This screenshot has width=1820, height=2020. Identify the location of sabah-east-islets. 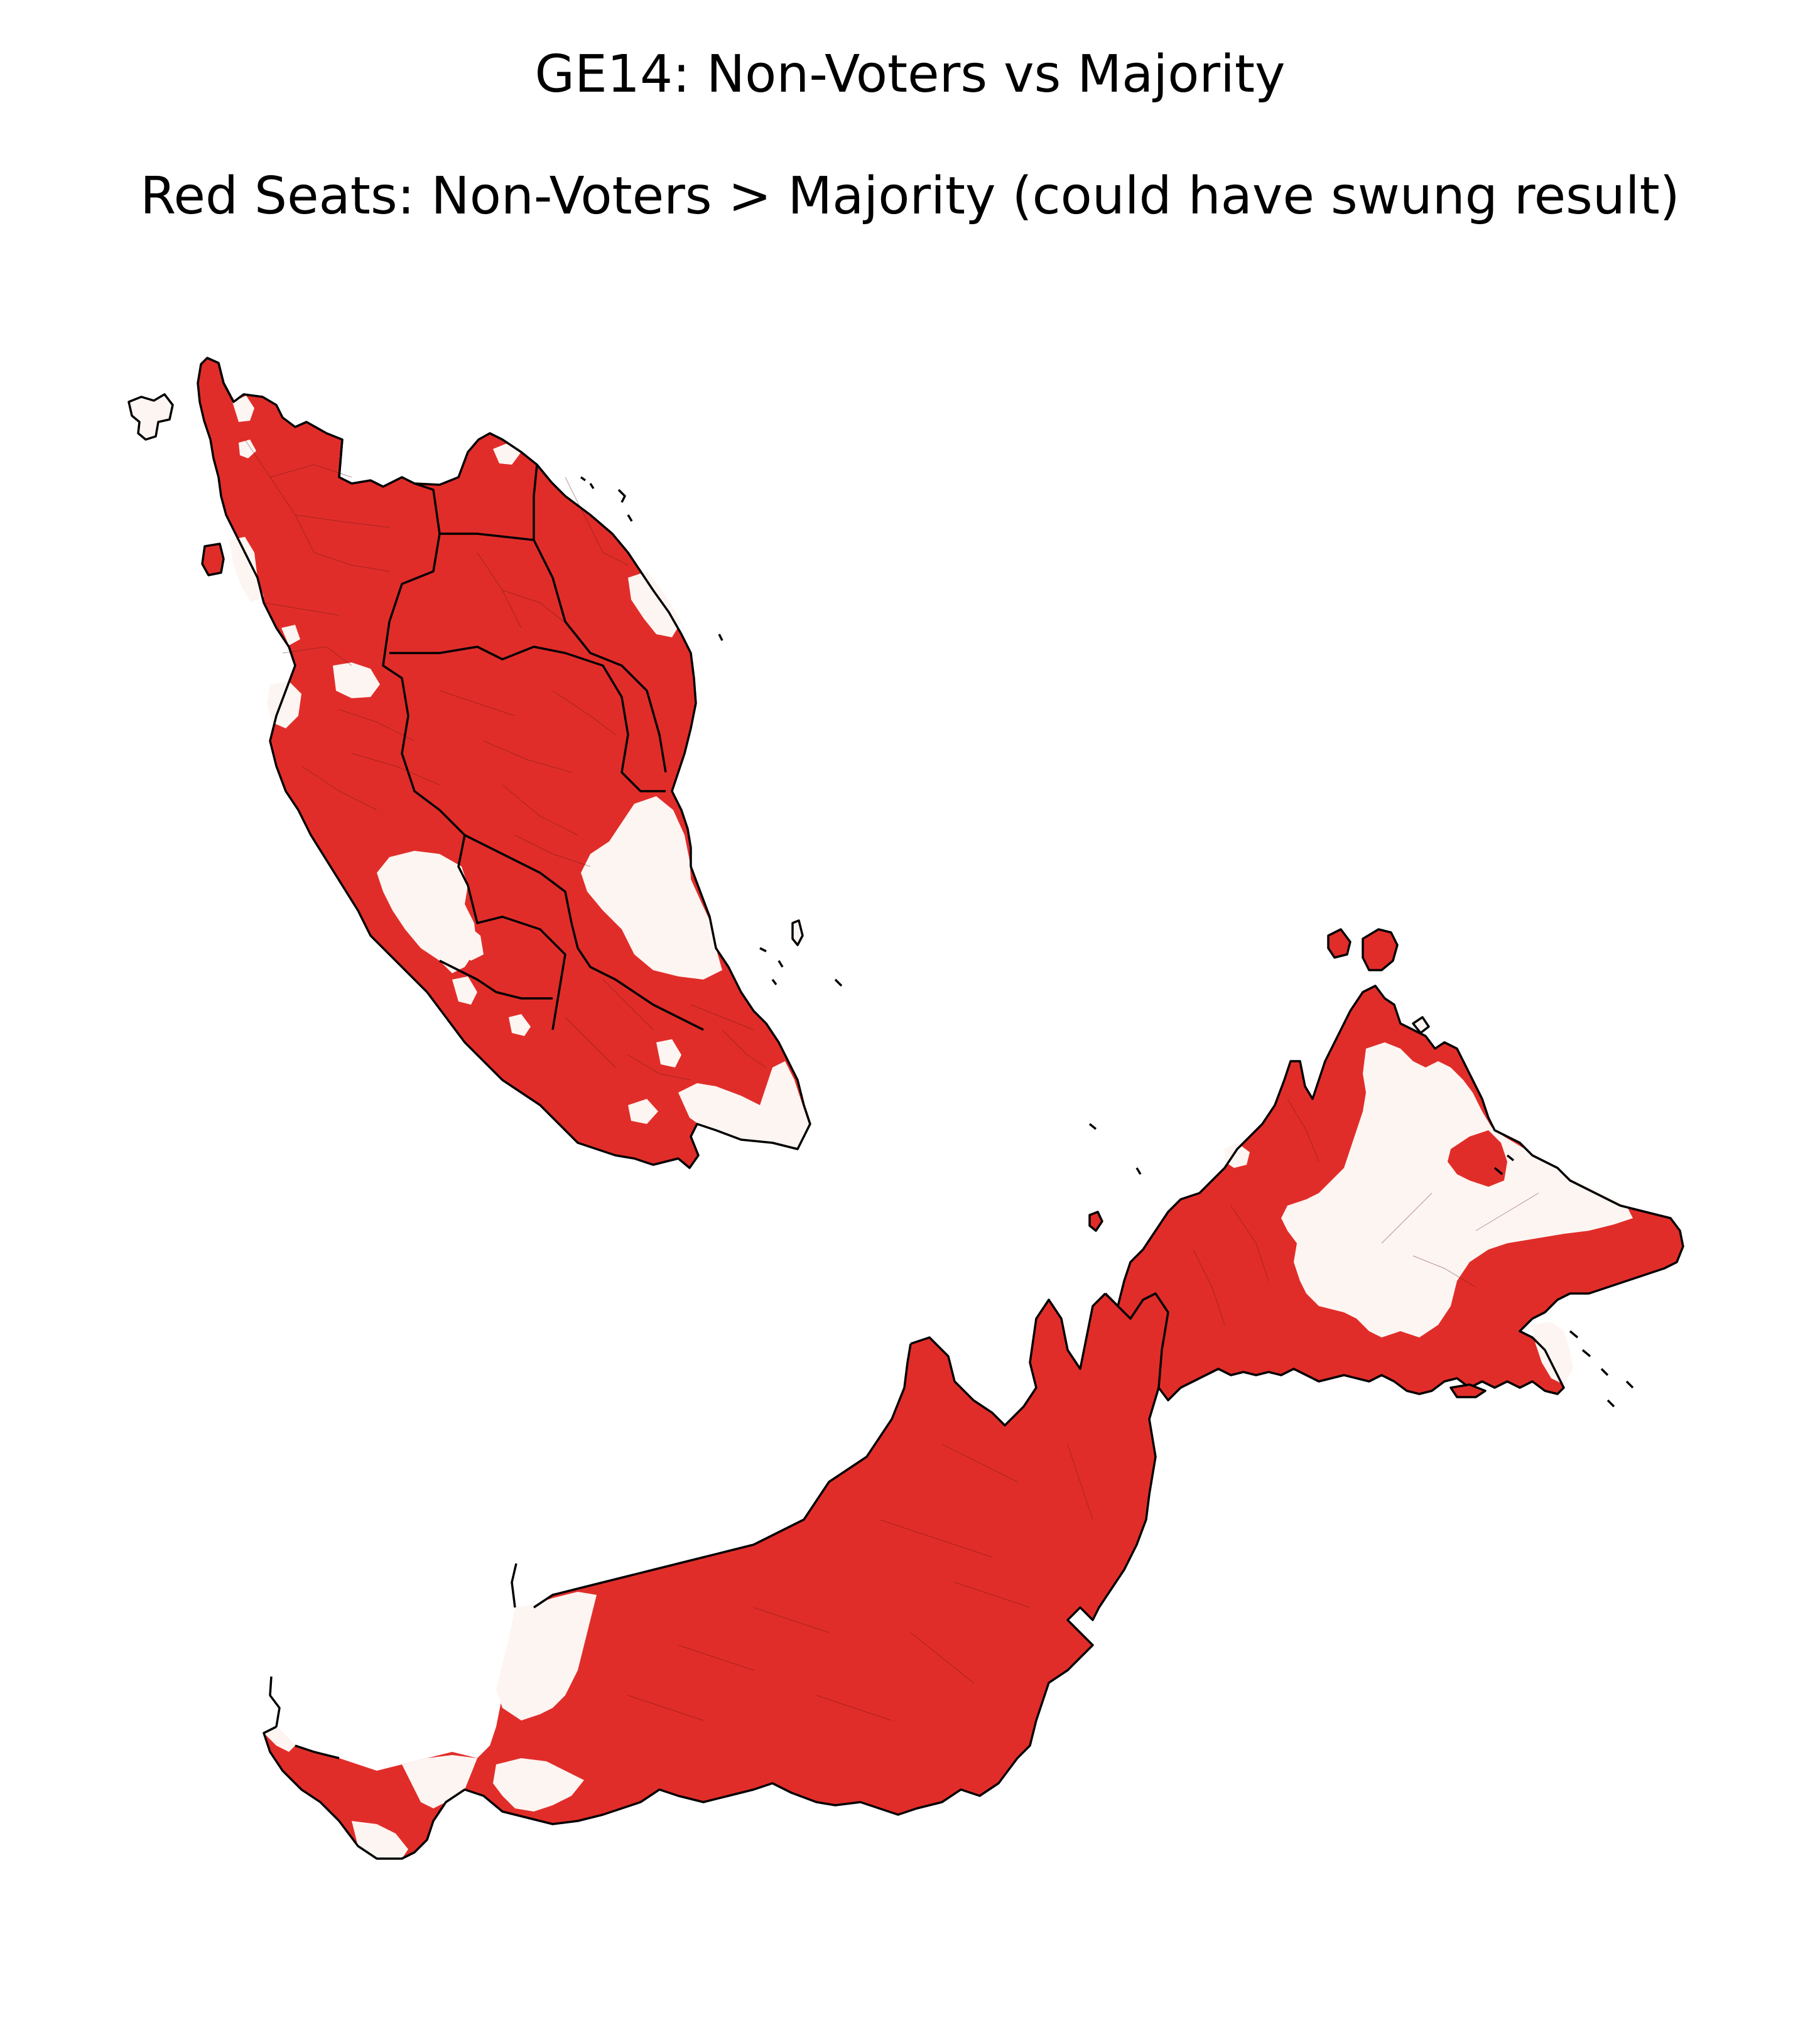
(1361, 1265).